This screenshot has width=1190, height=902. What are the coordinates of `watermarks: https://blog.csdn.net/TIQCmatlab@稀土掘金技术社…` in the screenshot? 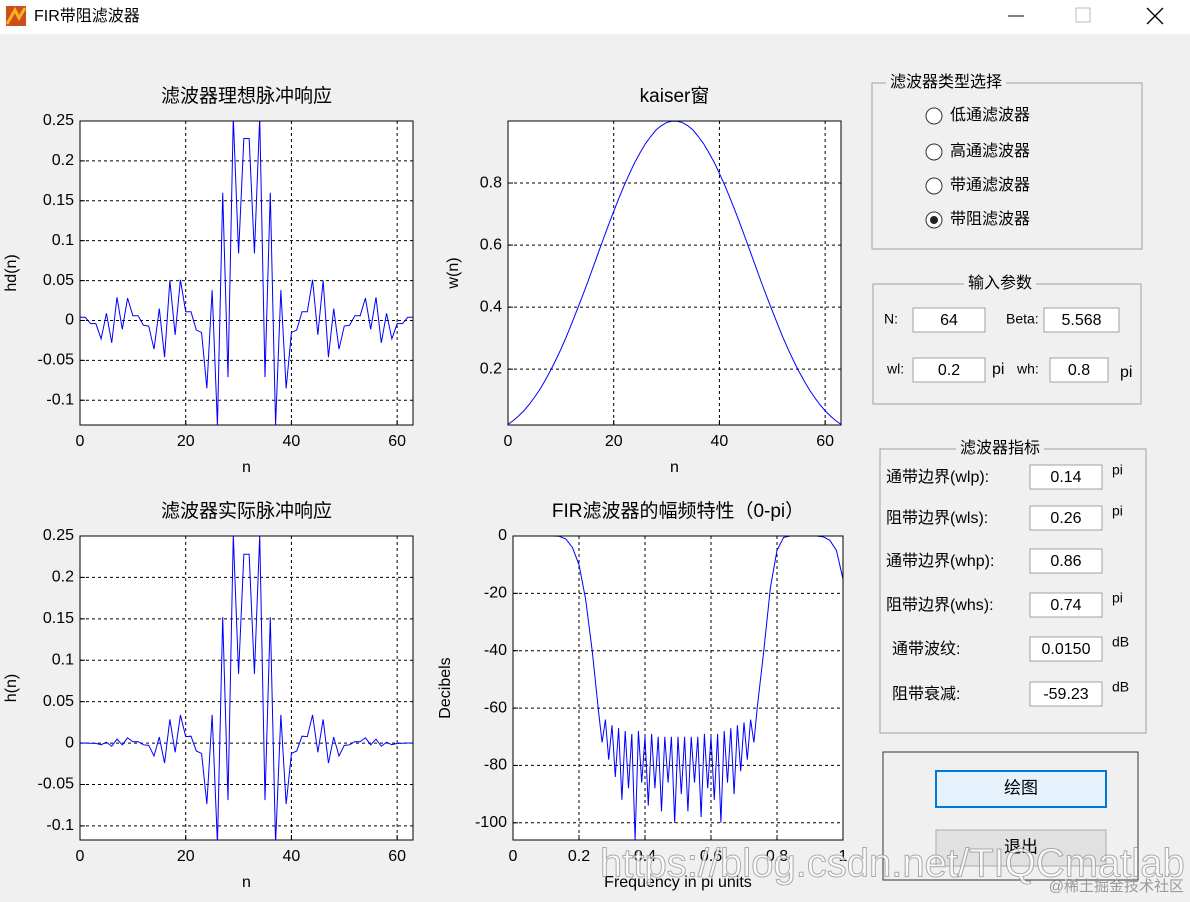 It's located at (893, 868).